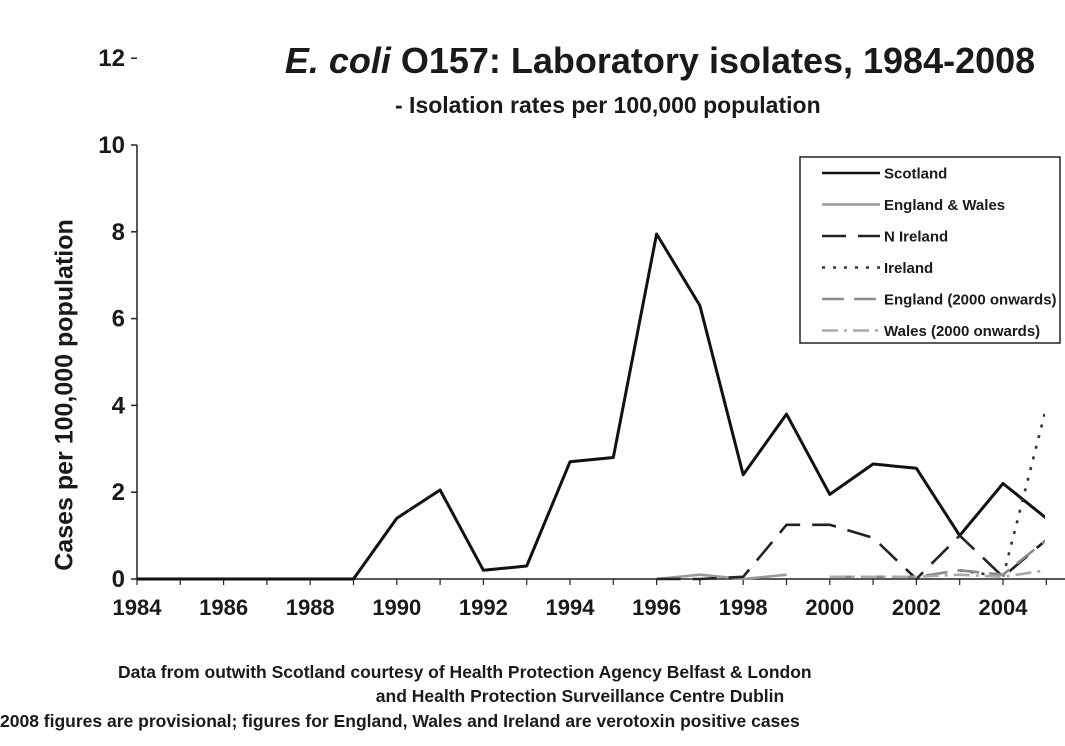  Describe the element at coordinates (223, 607) in the screenshot. I see `x-tick-label: 1986` at that location.